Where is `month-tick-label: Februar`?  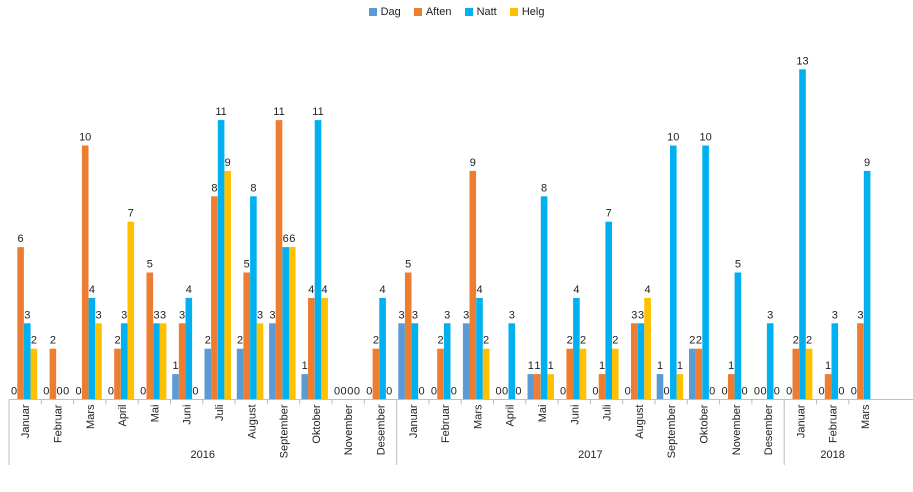 month-tick-label: Februar is located at coordinates (446, 423).